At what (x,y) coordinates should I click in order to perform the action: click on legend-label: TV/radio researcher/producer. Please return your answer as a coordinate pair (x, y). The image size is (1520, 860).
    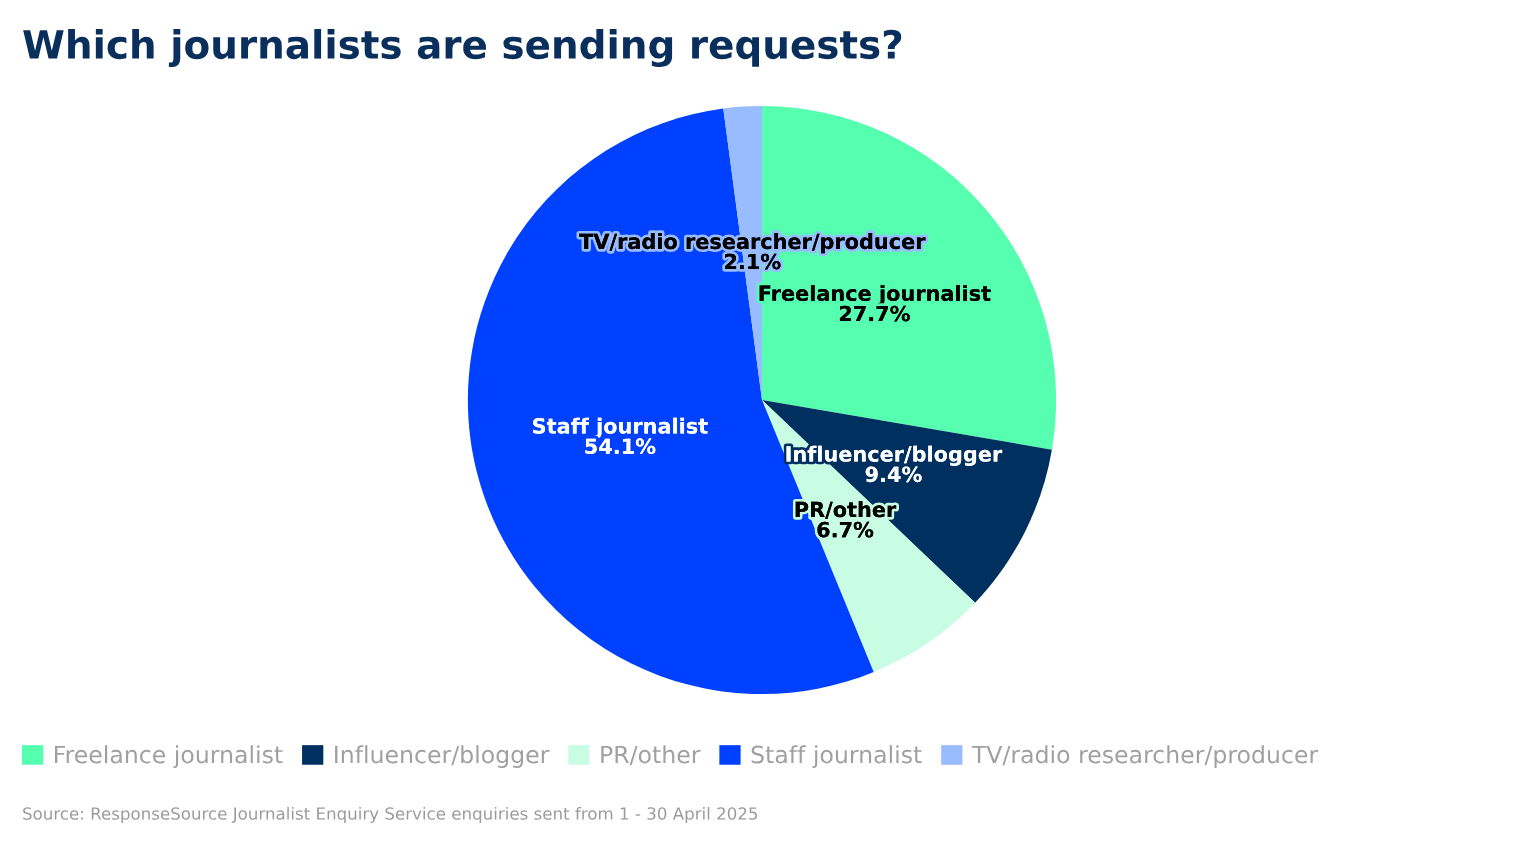
    Looking at the image, I should click on (1145, 756).